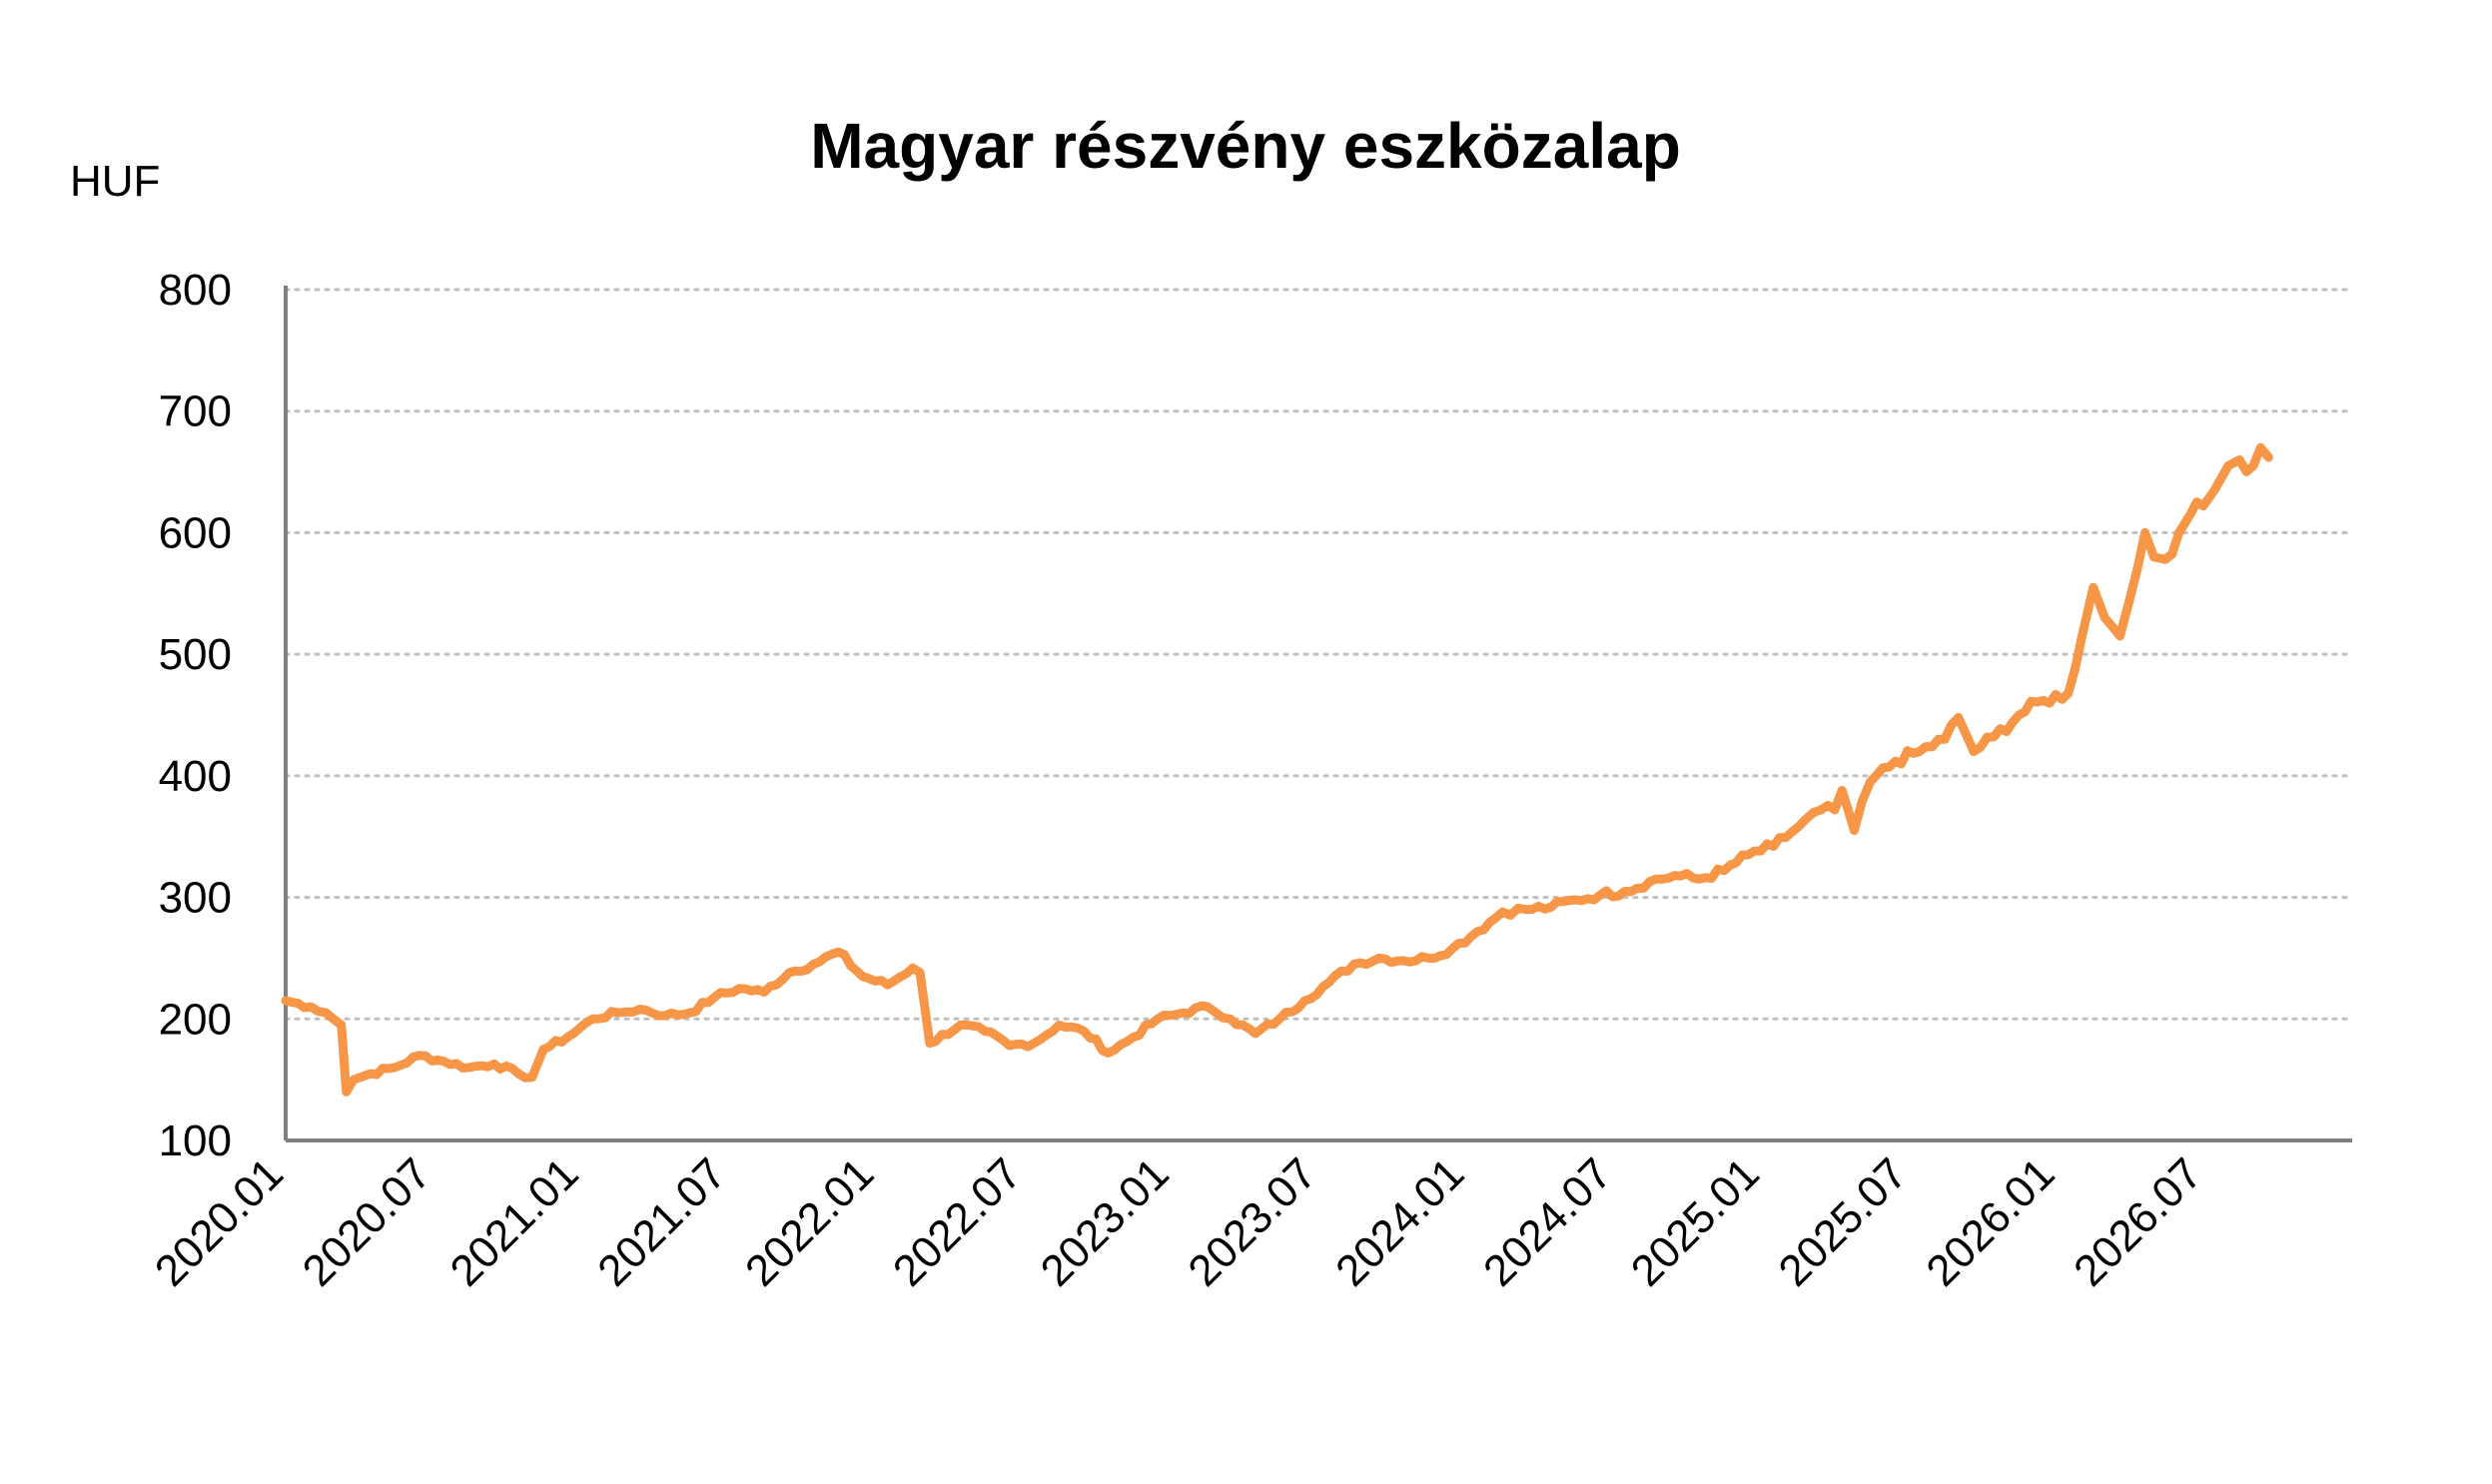 This screenshot has height=1484, width=2492. Describe the element at coordinates (1547, 1221) in the screenshot. I see `x-tick-label: 2024.07` at that location.